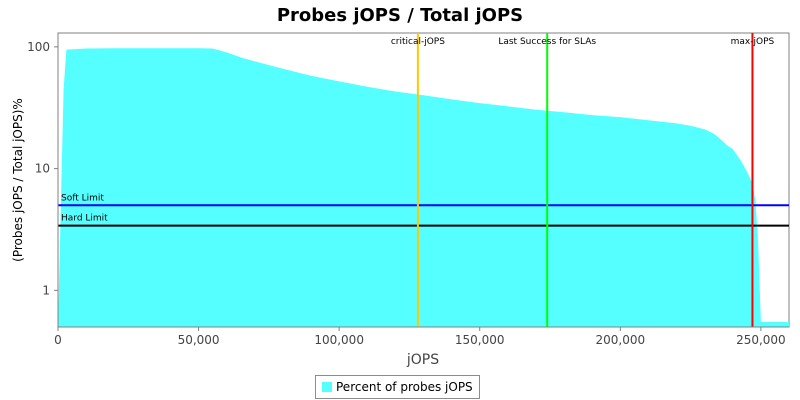  I want to click on h-marker-label-0: Soft Limit, so click(82, 198).